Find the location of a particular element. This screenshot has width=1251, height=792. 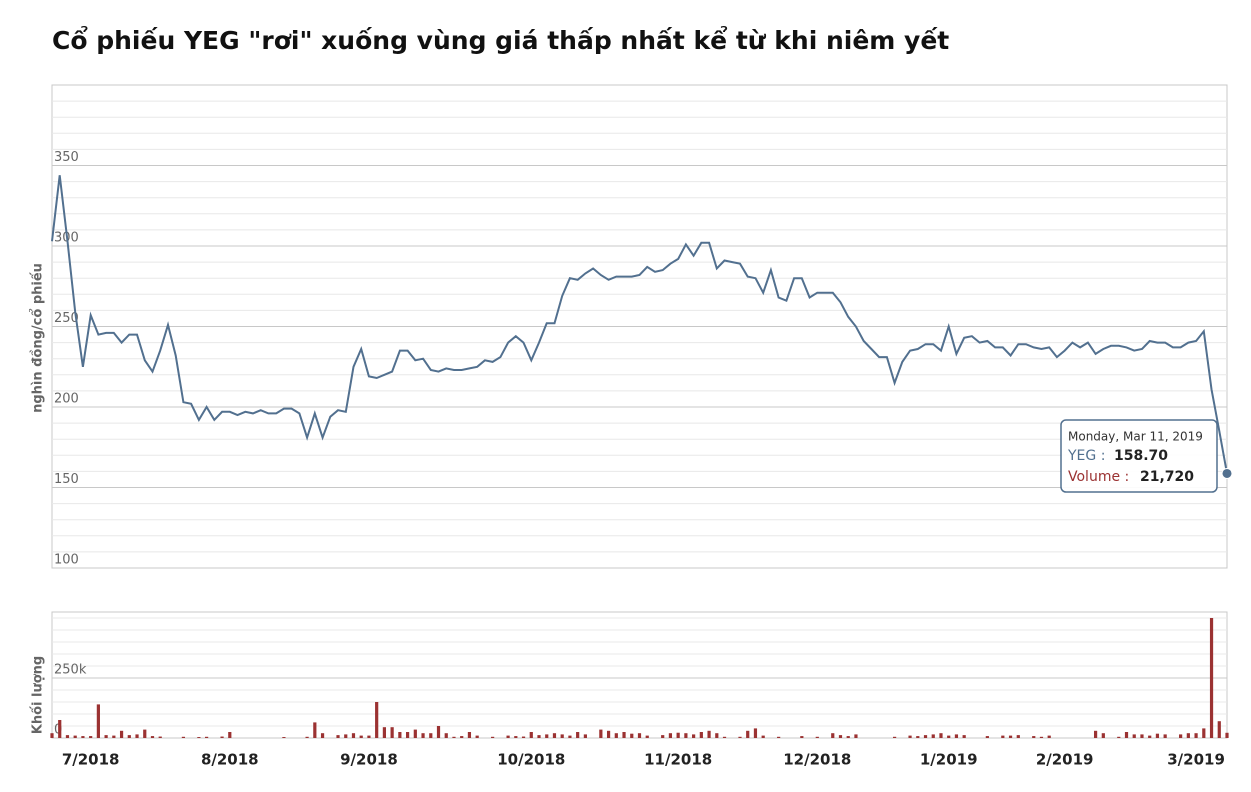

hover-point is located at coordinates (1227, 473).